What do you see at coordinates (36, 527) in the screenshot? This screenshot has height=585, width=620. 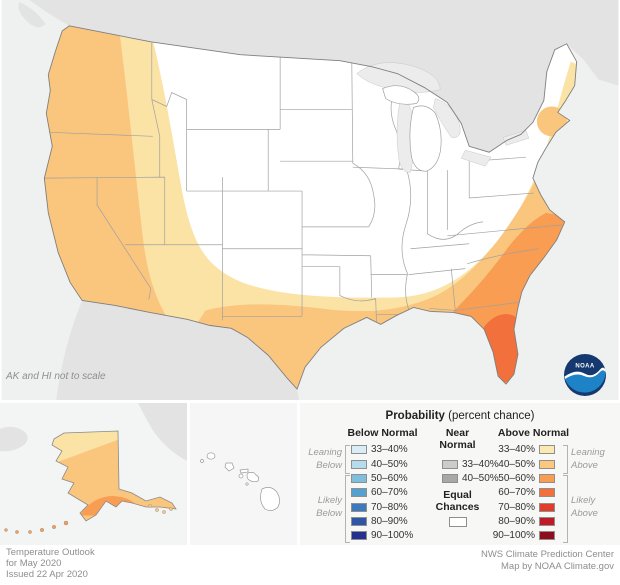 I see `aleutian-islands` at bounding box center [36, 527].